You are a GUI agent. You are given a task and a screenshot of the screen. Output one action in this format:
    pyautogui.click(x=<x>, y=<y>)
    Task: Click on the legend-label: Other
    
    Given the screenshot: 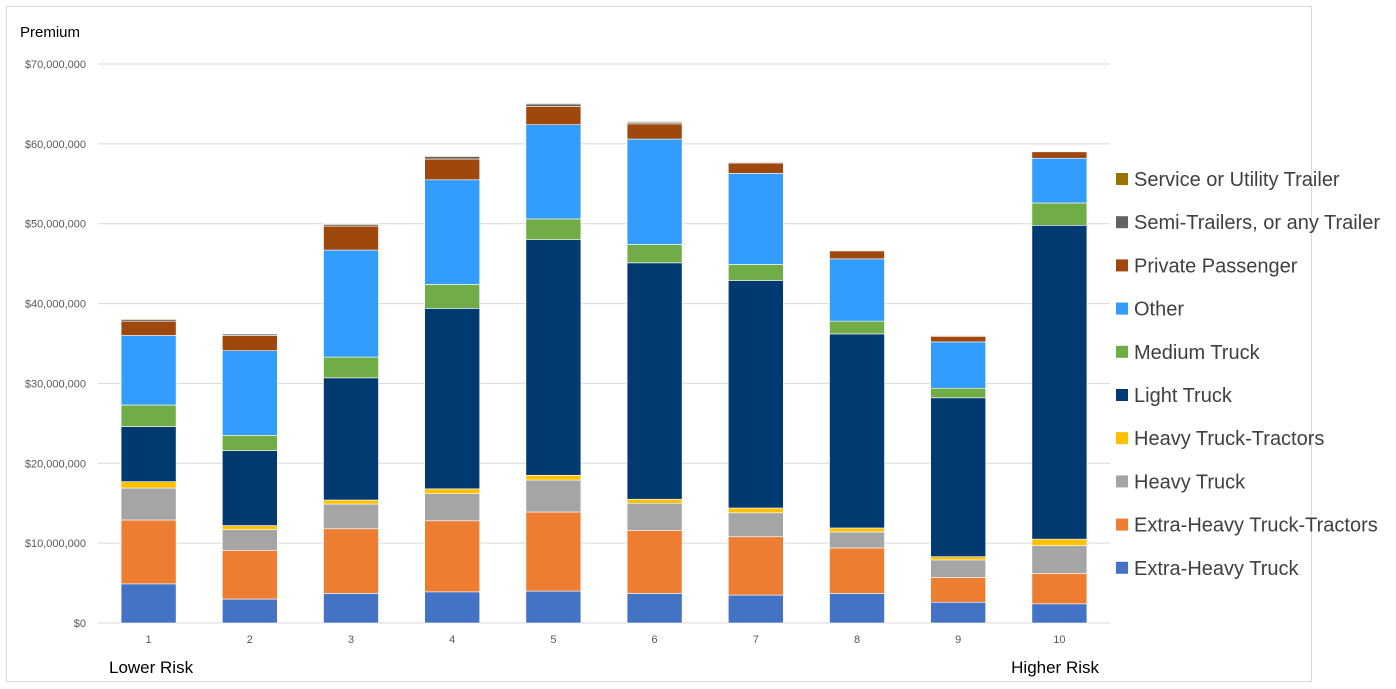 What is the action you would take?
    pyautogui.click(x=1159, y=310)
    